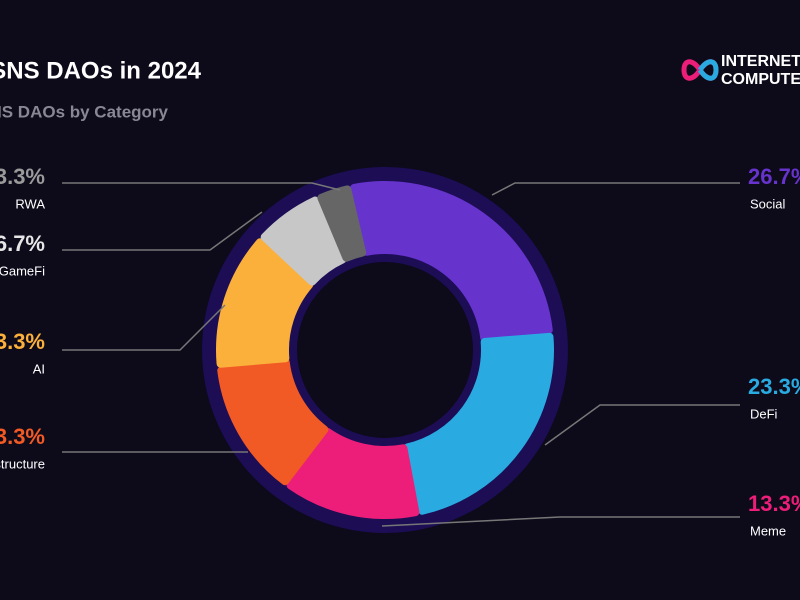 Image resolution: width=800 pixels, height=600 pixels. What do you see at coordinates (760, 79) in the screenshot?
I see `logo-text: COMPUTER` at bounding box center [760, 79].